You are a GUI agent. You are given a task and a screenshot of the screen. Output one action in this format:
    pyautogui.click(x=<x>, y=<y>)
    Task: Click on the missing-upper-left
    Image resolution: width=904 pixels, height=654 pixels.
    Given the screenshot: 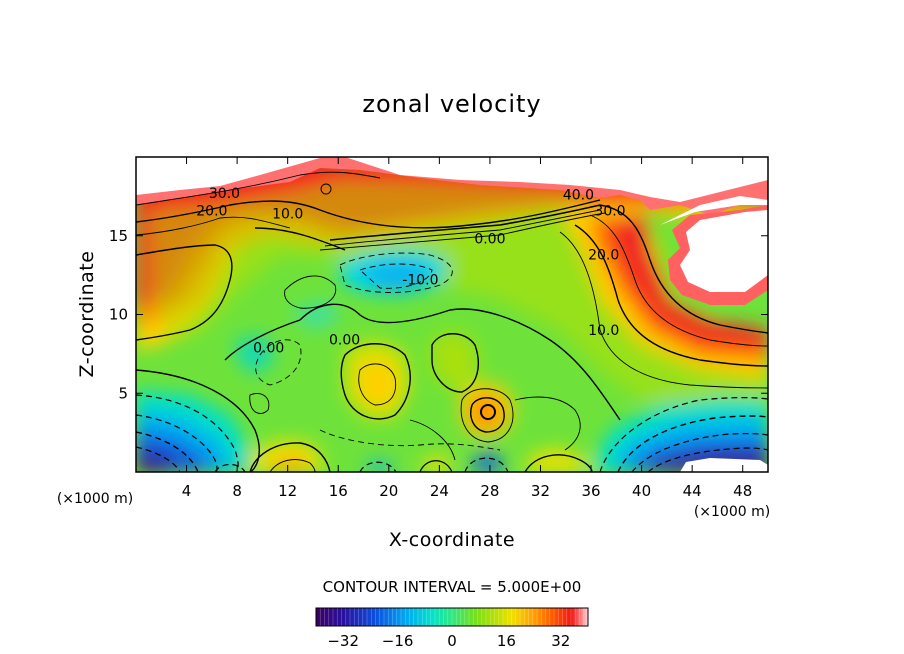 What is the action you would take?
    pyautogui.click(x=228, y=176)
    